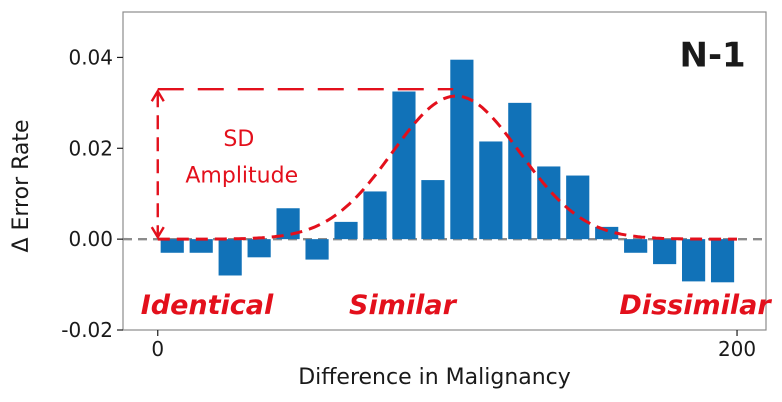 The width and height of the screenshot is (782, 402). What do you see at coordinates (403, 305) in the screenshot?
I see `region-label-similar: Similar` at bounding box center [403, 305].